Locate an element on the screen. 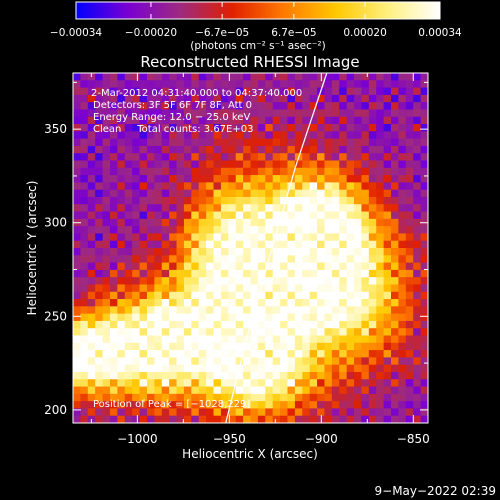 The height and width of the screenshot is (500, 500). colorbar-strip is located at coordinates (258, 10).